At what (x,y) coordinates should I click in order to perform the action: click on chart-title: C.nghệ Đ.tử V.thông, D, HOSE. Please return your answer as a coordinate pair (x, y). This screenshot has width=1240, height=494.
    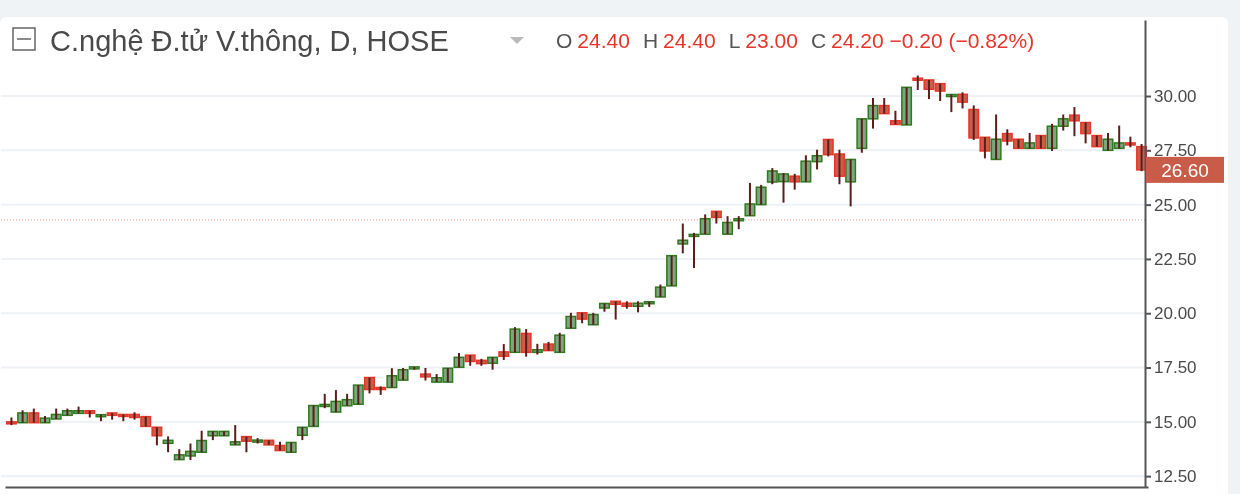
    Looking at the image, I should click on (249, 41).